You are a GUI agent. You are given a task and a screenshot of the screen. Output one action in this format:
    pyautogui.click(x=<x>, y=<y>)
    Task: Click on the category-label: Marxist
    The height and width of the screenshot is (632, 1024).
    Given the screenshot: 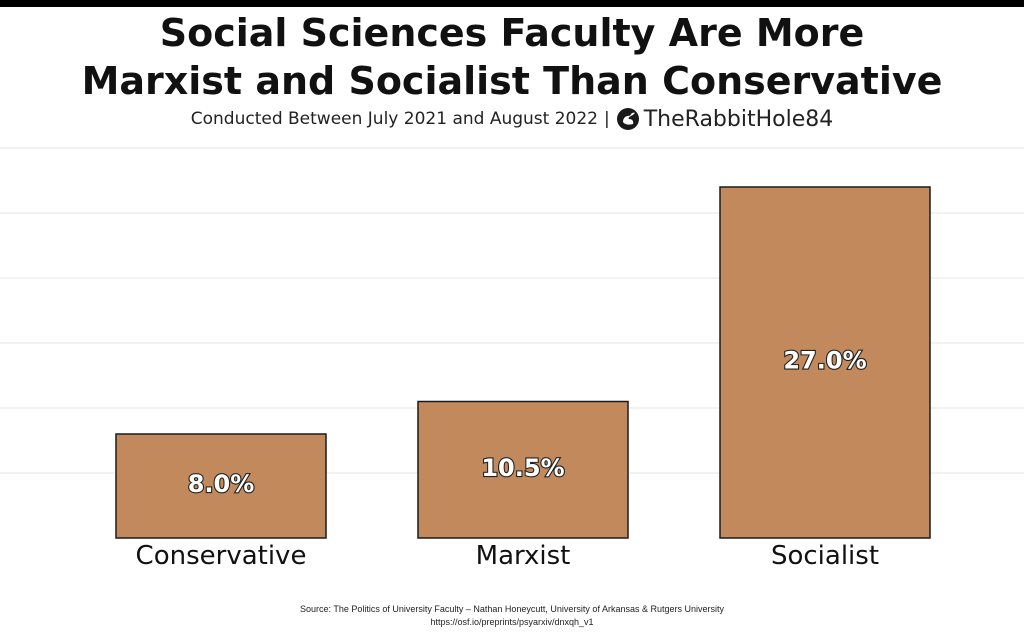 What is the action you would take?
    pyautogui.click(x=523, y=556)
    